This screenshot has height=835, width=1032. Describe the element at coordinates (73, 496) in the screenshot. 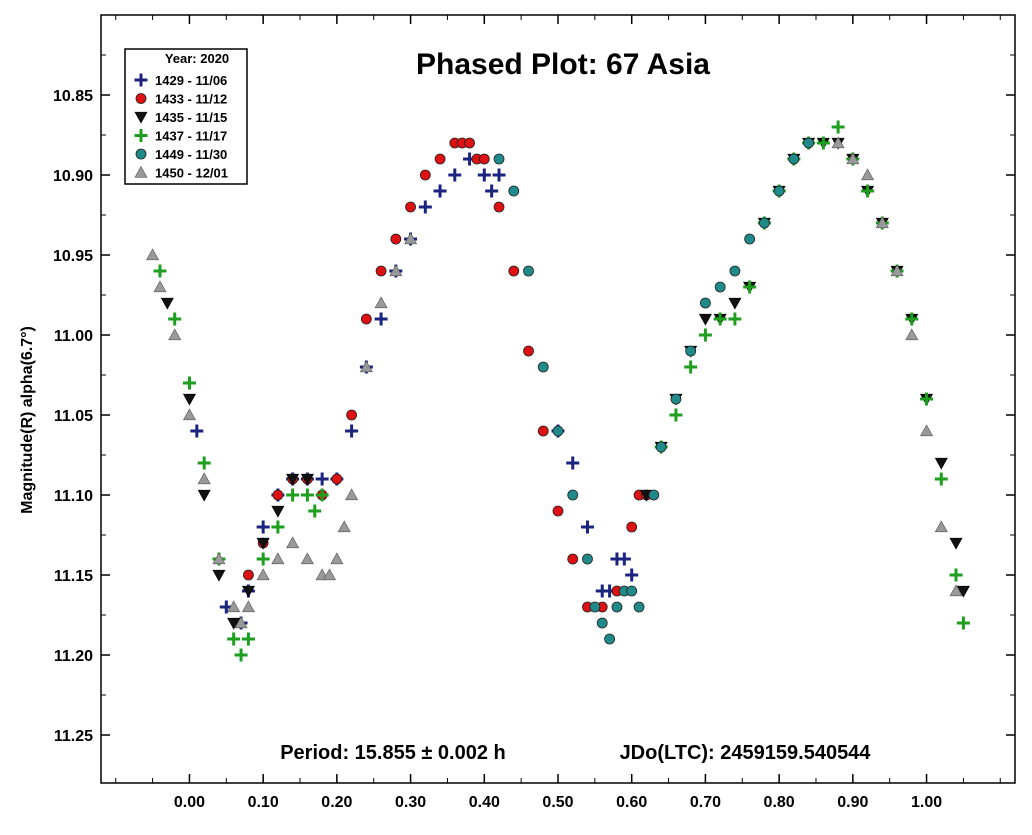

I see `y-tick-label: 11.10` at that location.